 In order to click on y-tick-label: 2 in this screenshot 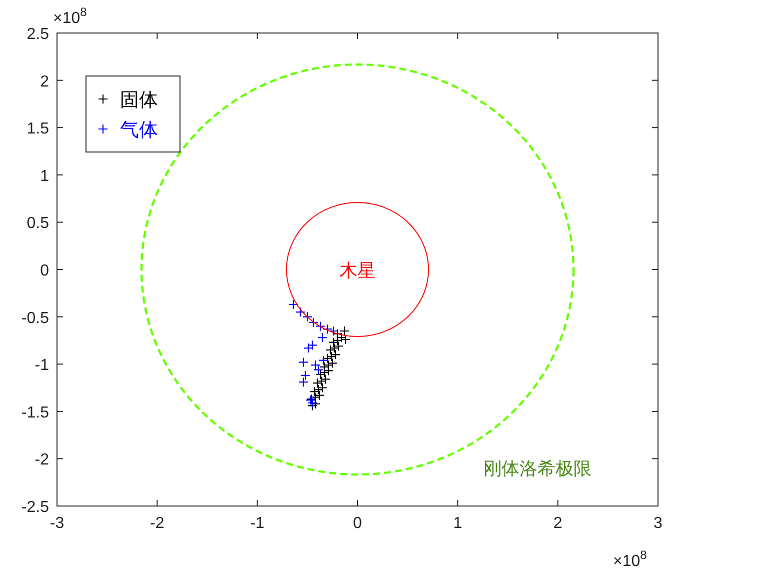, I will do `click(45, 81)`.